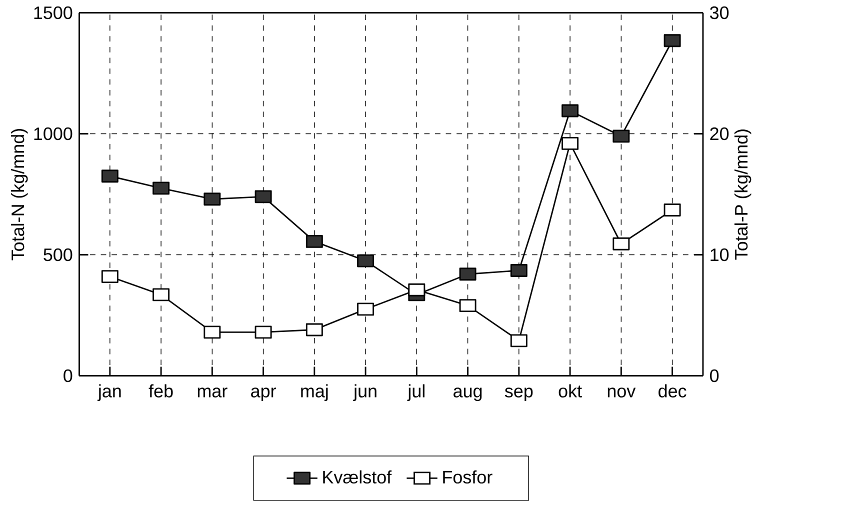 This screenshot has height=511, width=841. Describe the element at coordinates (719, 255) in the screenshot. I see `y2-tick-label: 10` at that location.